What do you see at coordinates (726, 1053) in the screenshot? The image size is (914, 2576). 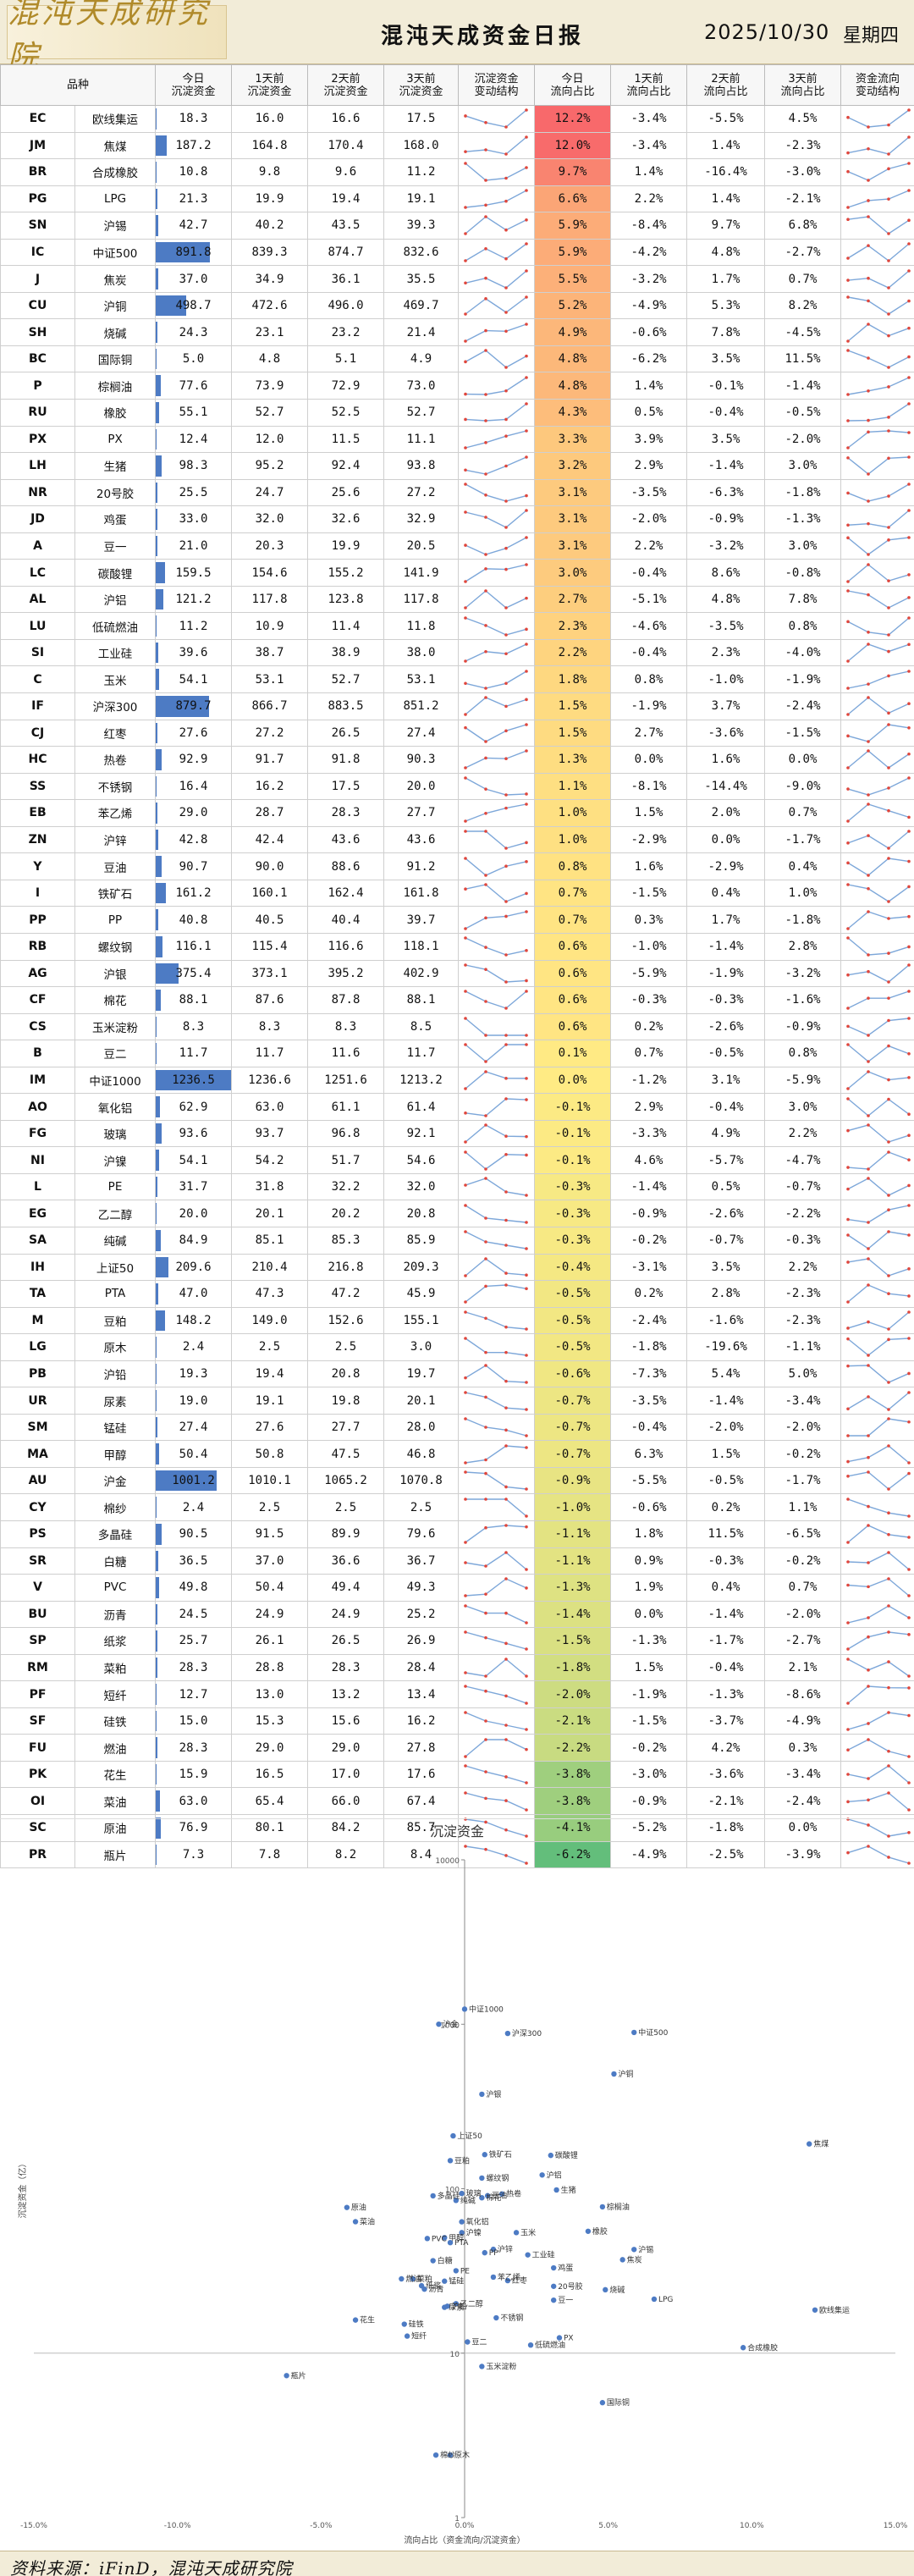 I see `flow-2d: -0.5%` at bounding box center [726, 1053].